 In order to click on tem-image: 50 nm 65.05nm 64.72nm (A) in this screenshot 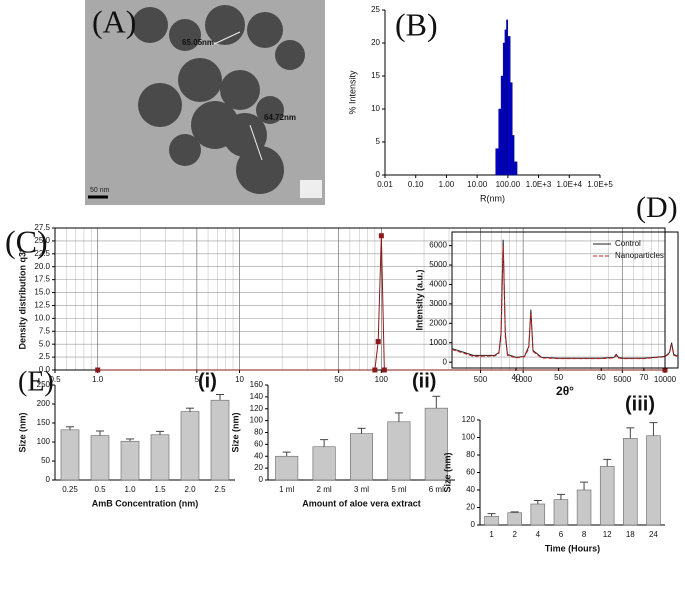, I will do `click(205, 102)`.